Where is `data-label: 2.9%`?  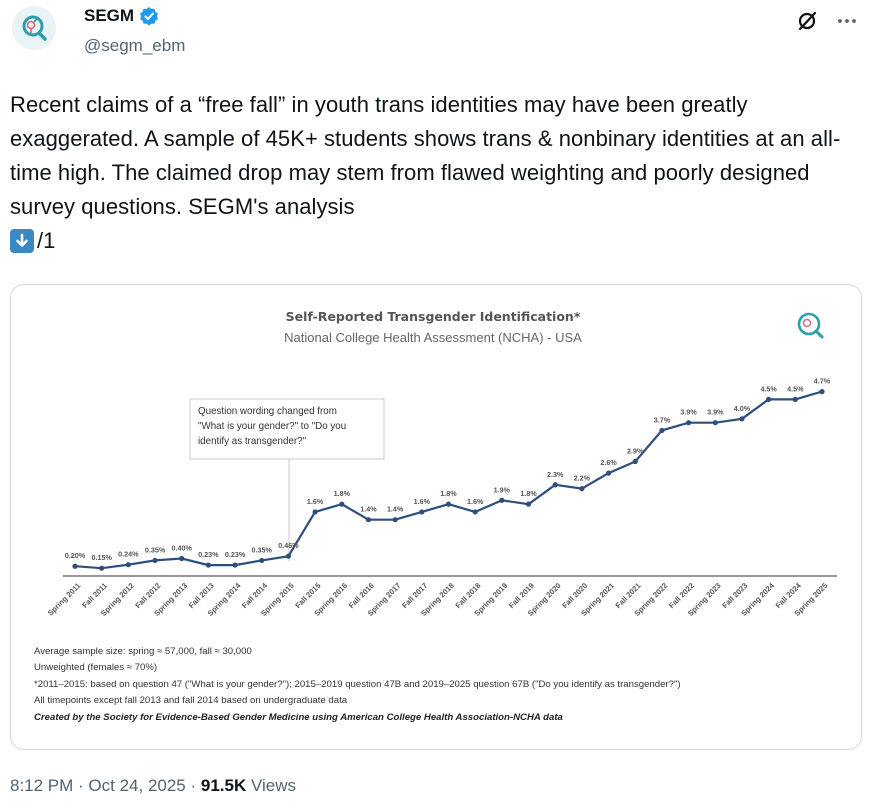 data-label: 2.9% is located at coordinates (635, 450).